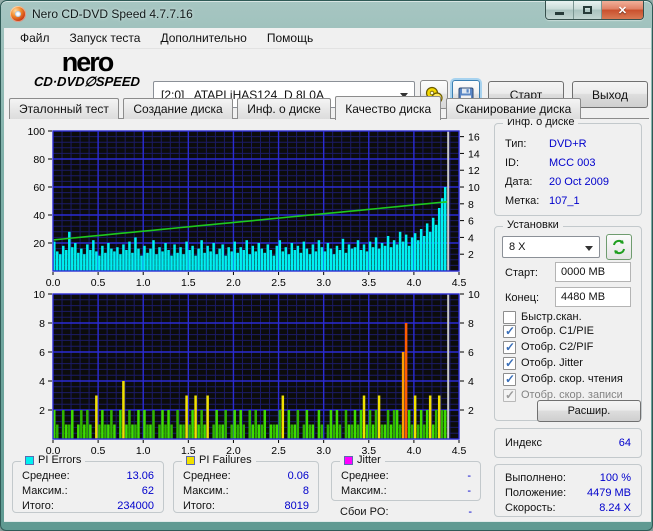  What do you see at coordinates (178, 108) in the screenshot?
I see `tab-create-disc: Создание диска` at bounding box center [178, 108].